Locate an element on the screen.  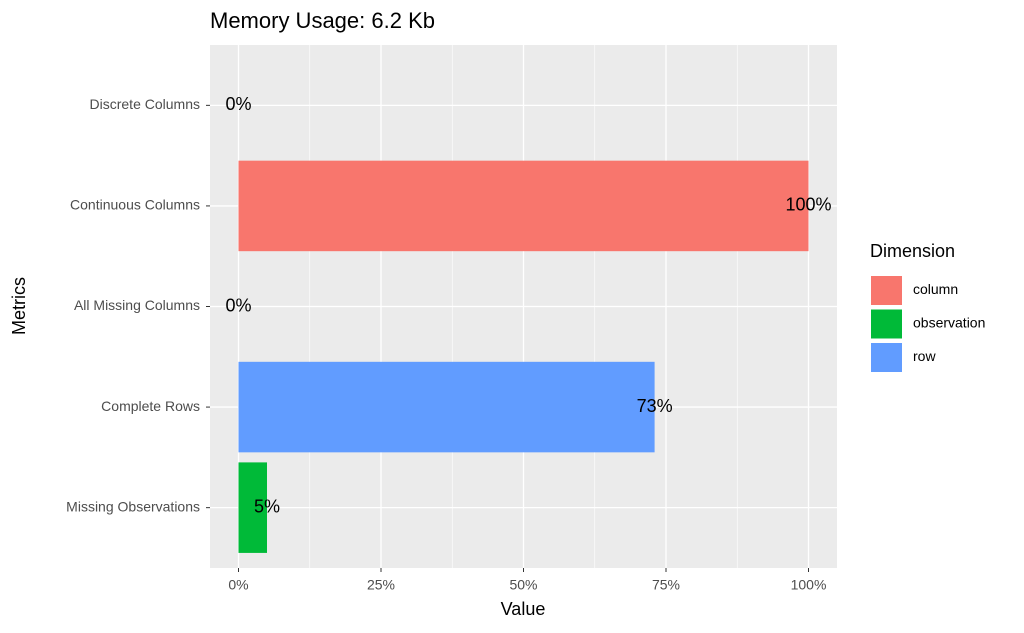
value-label: 100% is located at coordinates (808, 205).